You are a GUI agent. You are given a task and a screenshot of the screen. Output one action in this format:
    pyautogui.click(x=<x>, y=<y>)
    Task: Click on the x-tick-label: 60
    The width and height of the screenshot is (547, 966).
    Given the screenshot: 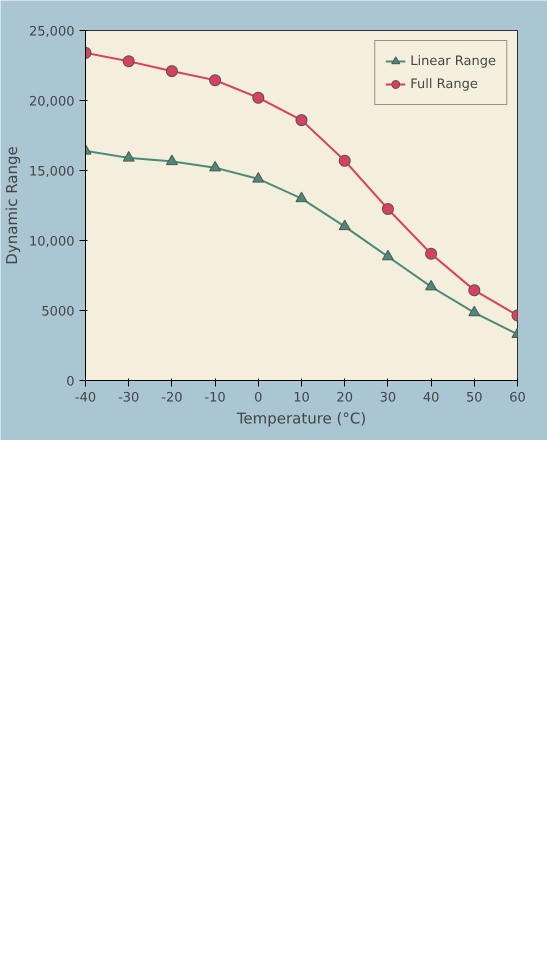 What is the action you would take?
    pyautogui.click(x=517, y=398)
    